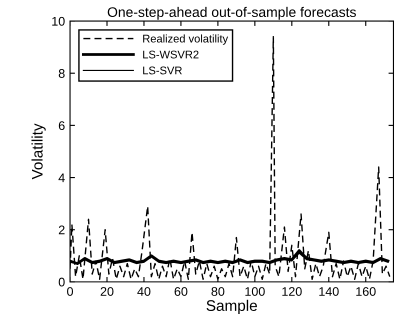 This screenshot has height=324, width=412. I want to click on legend-label: Realized volatility, so click(185, 39).